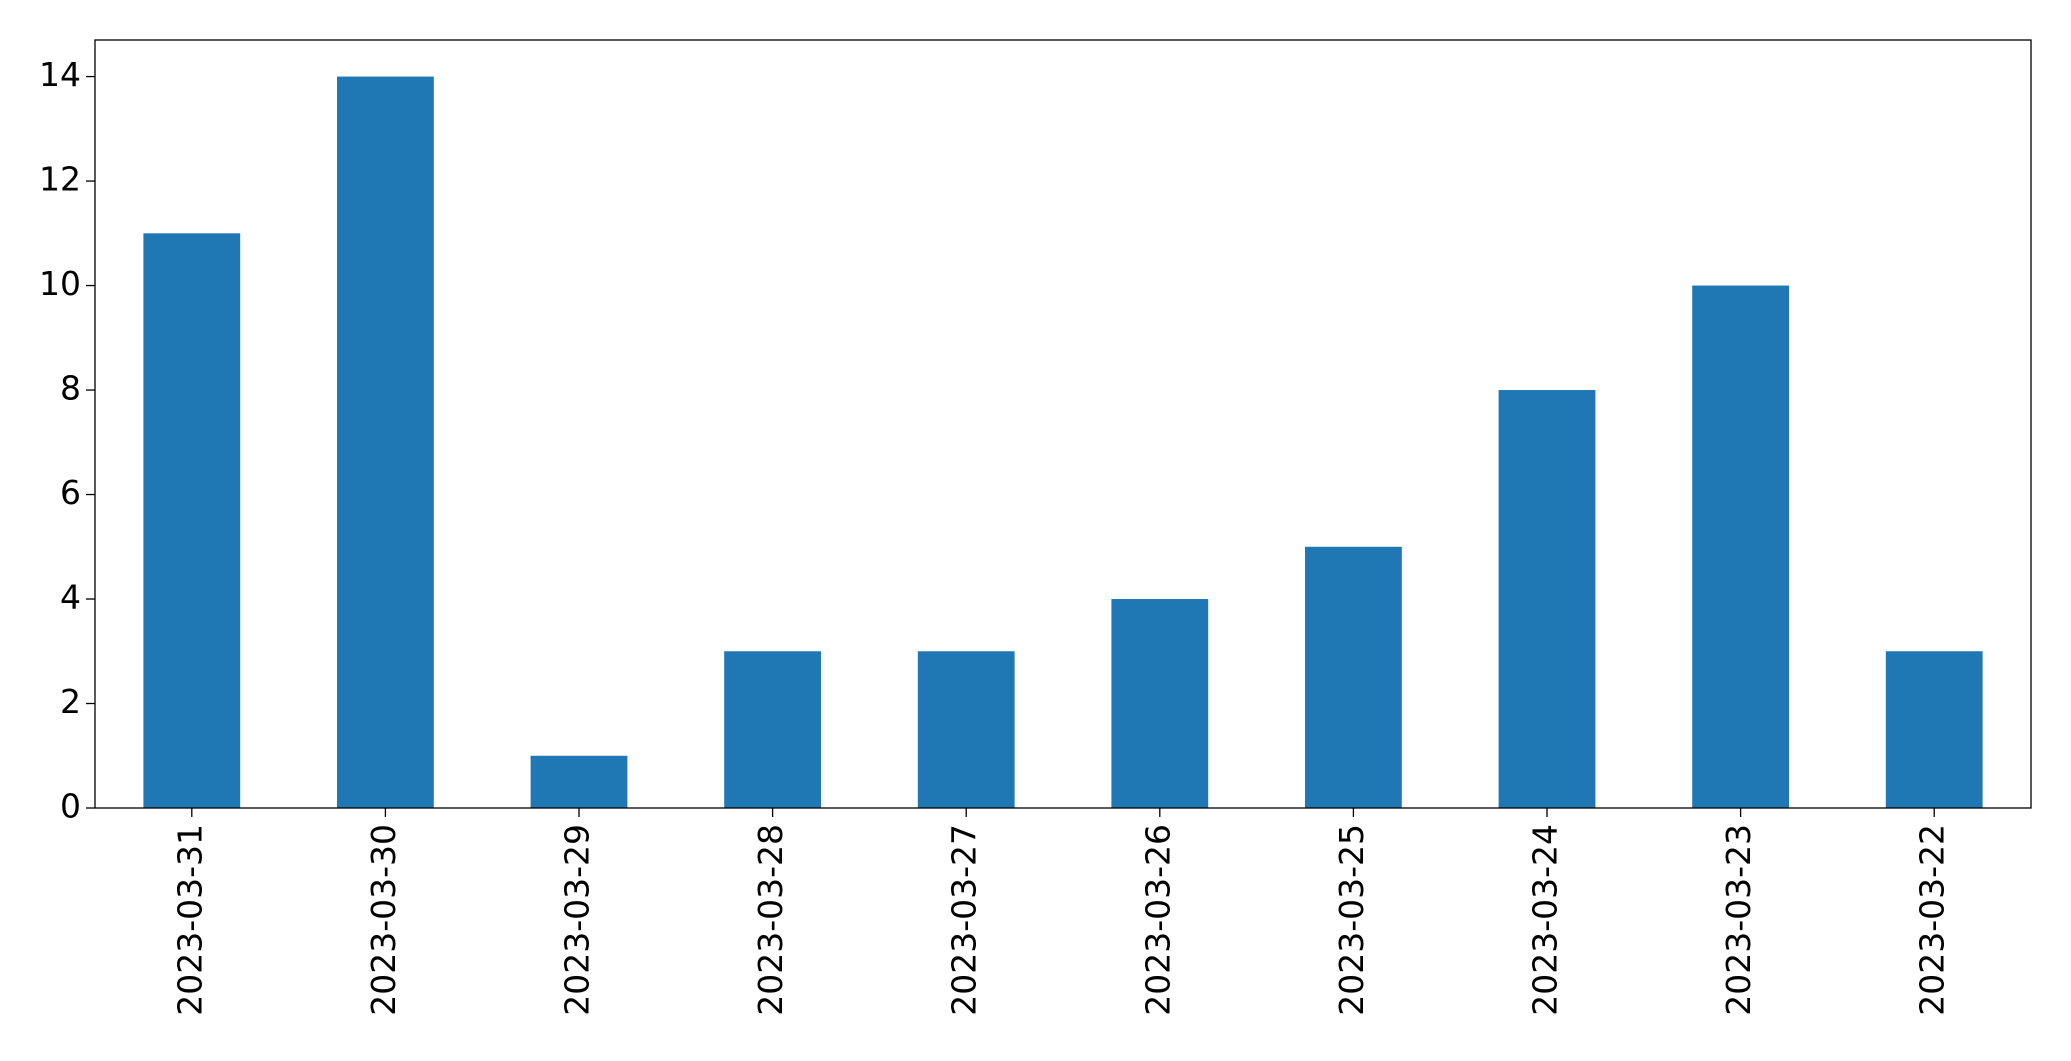 Image resolution: width=2071 pixels, height=1061 pixels. I want to click on x-tick-label: 2023-03-25, so click(1351, 920).